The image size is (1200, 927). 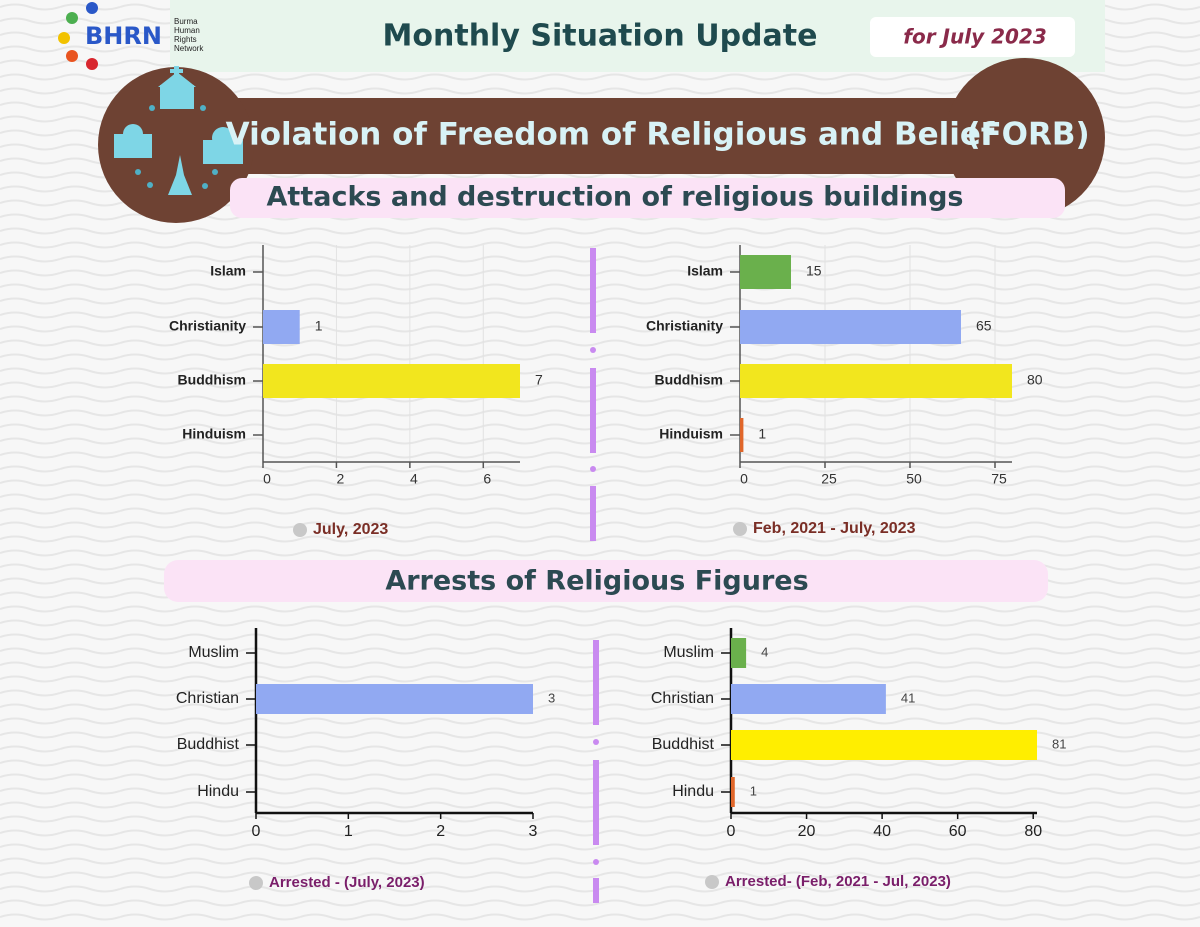 What do you see at coordinates (187, 30) in the screenshot?
I see `org-line: Human` at bounding box center [187, 30].